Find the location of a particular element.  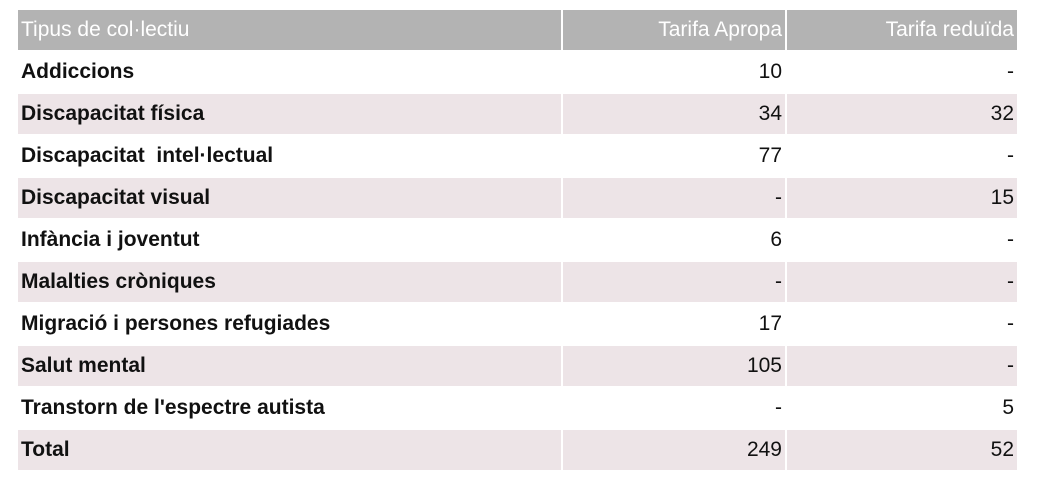

row-label: Transtorn de l'espectre autista is located at coordinates (173, 407).